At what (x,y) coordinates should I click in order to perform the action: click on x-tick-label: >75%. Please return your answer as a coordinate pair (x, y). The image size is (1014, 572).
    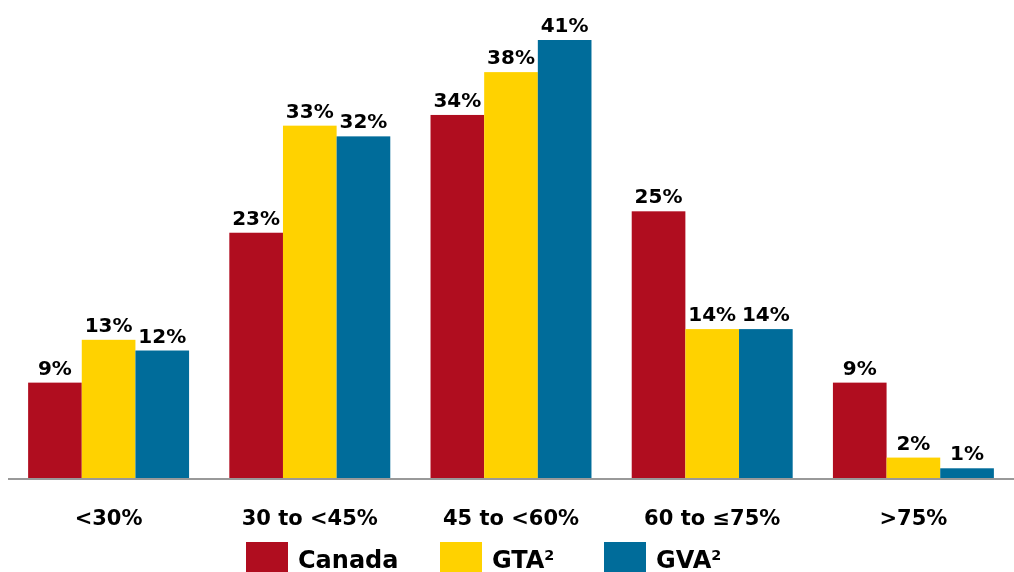
    Looking at the image, I should click on (913, 518).